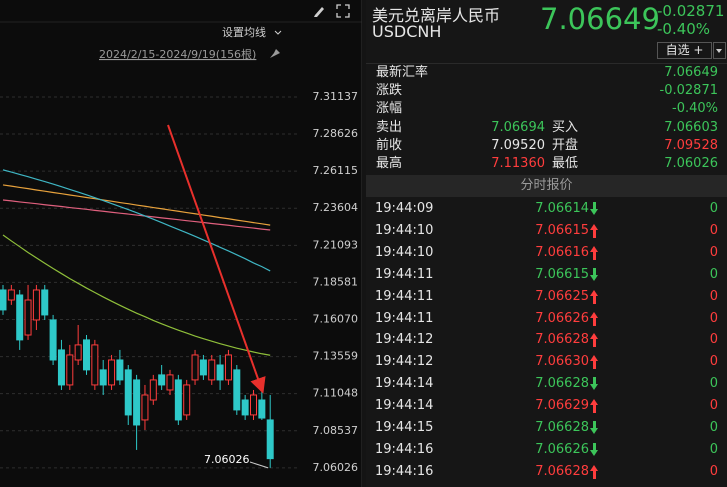 The height and width of the screenshot is (487, 727). What do you see at coordinates (562, 252) in the screenshot?
I see `tick-price: 7.06616` at bounding box center [562, 252].